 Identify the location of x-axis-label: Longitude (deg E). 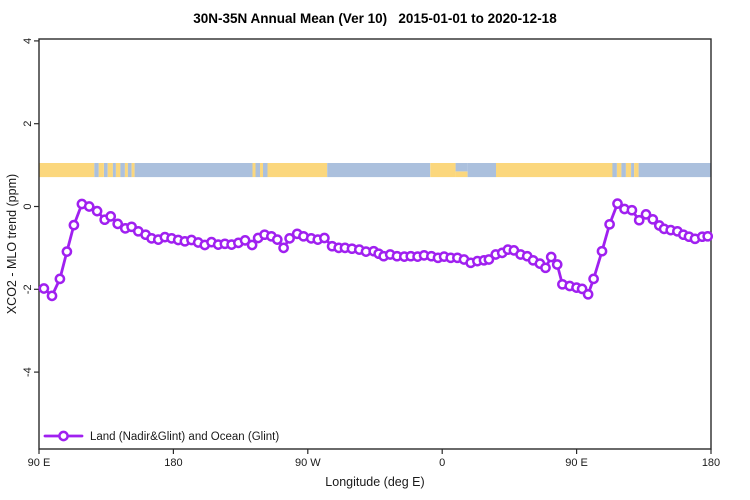
(375, 482).